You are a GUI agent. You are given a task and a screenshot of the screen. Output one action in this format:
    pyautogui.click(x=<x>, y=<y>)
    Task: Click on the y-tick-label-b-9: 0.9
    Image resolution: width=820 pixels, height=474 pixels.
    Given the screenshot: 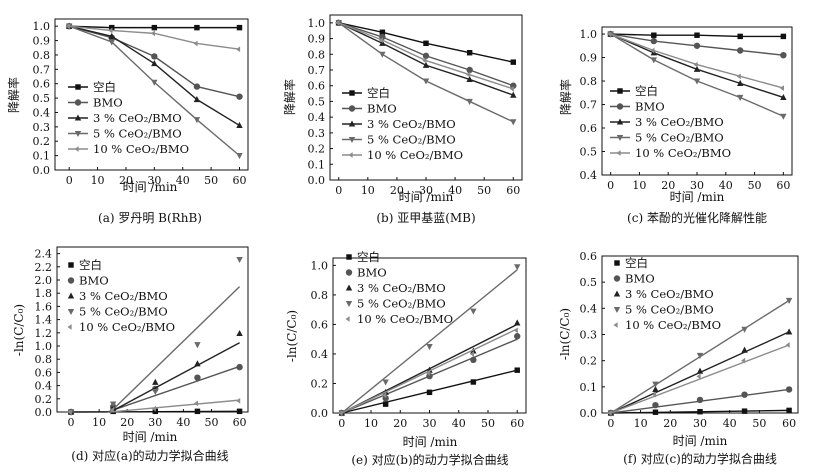 What is the action you would take?
    pyautogui.click(x=317, y=39)
    